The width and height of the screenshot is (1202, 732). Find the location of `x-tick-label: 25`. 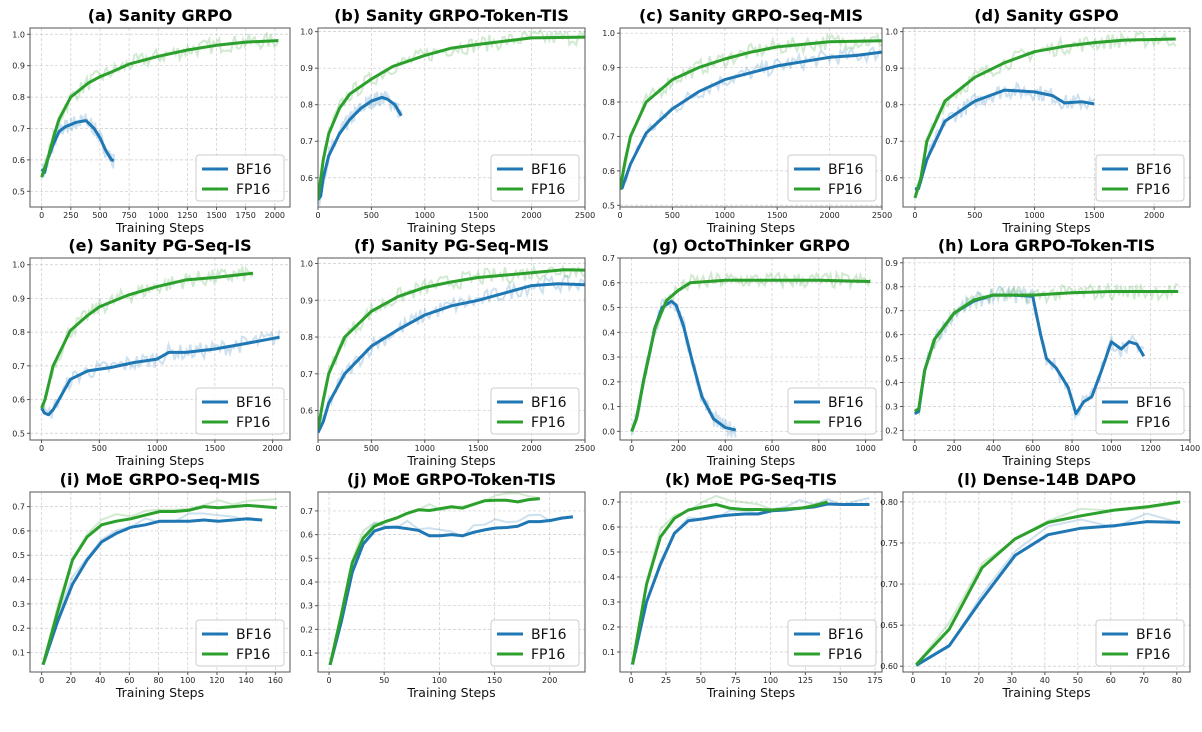

x-tick-label: 25 is located at coordinates (666, 680).